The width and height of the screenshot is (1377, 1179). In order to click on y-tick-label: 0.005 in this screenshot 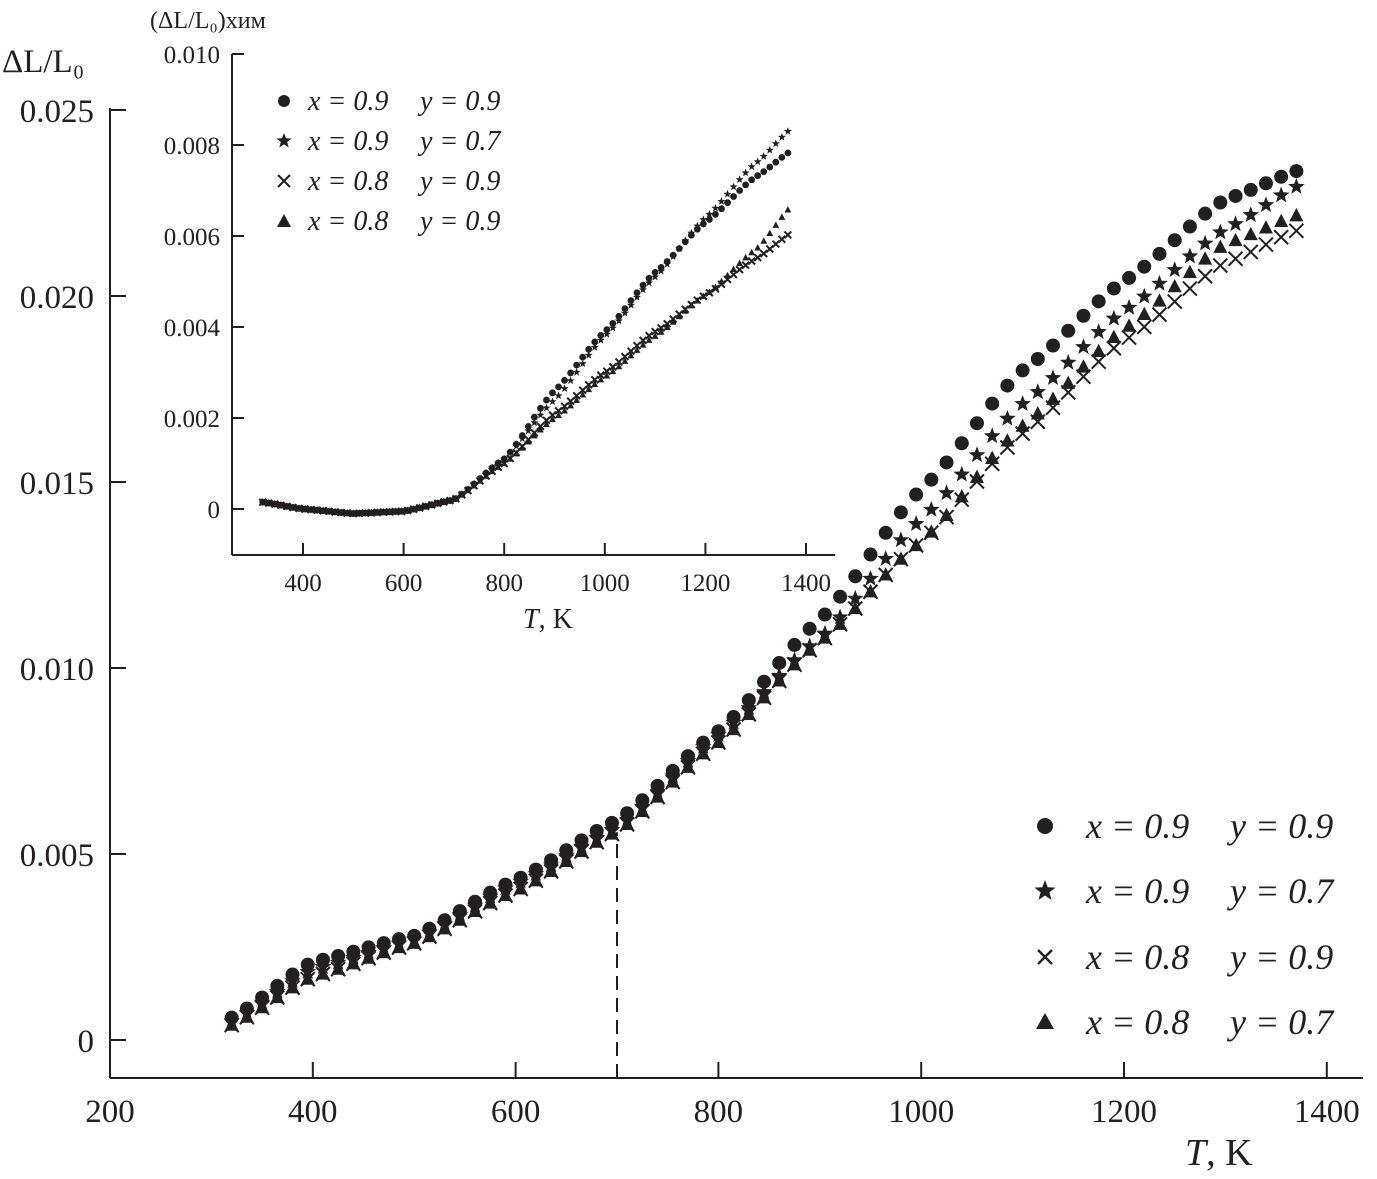, I will do `click(57, 856)`.